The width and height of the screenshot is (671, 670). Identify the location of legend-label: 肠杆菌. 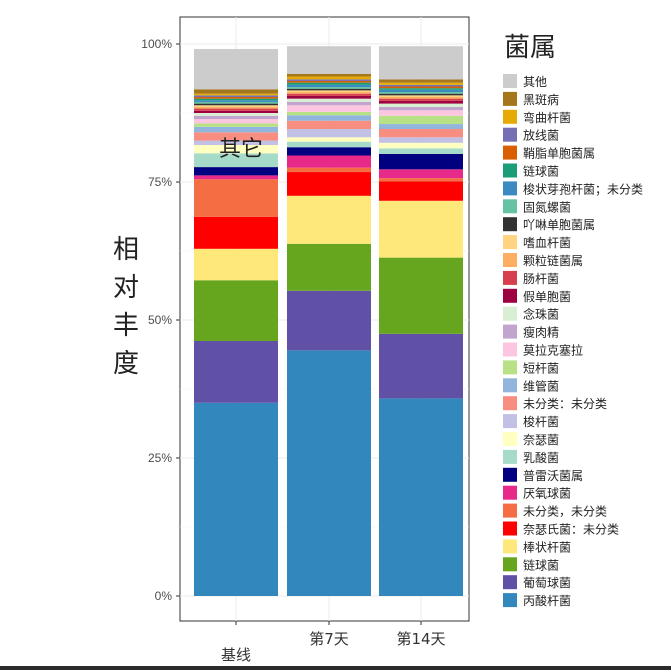
(541, 279).